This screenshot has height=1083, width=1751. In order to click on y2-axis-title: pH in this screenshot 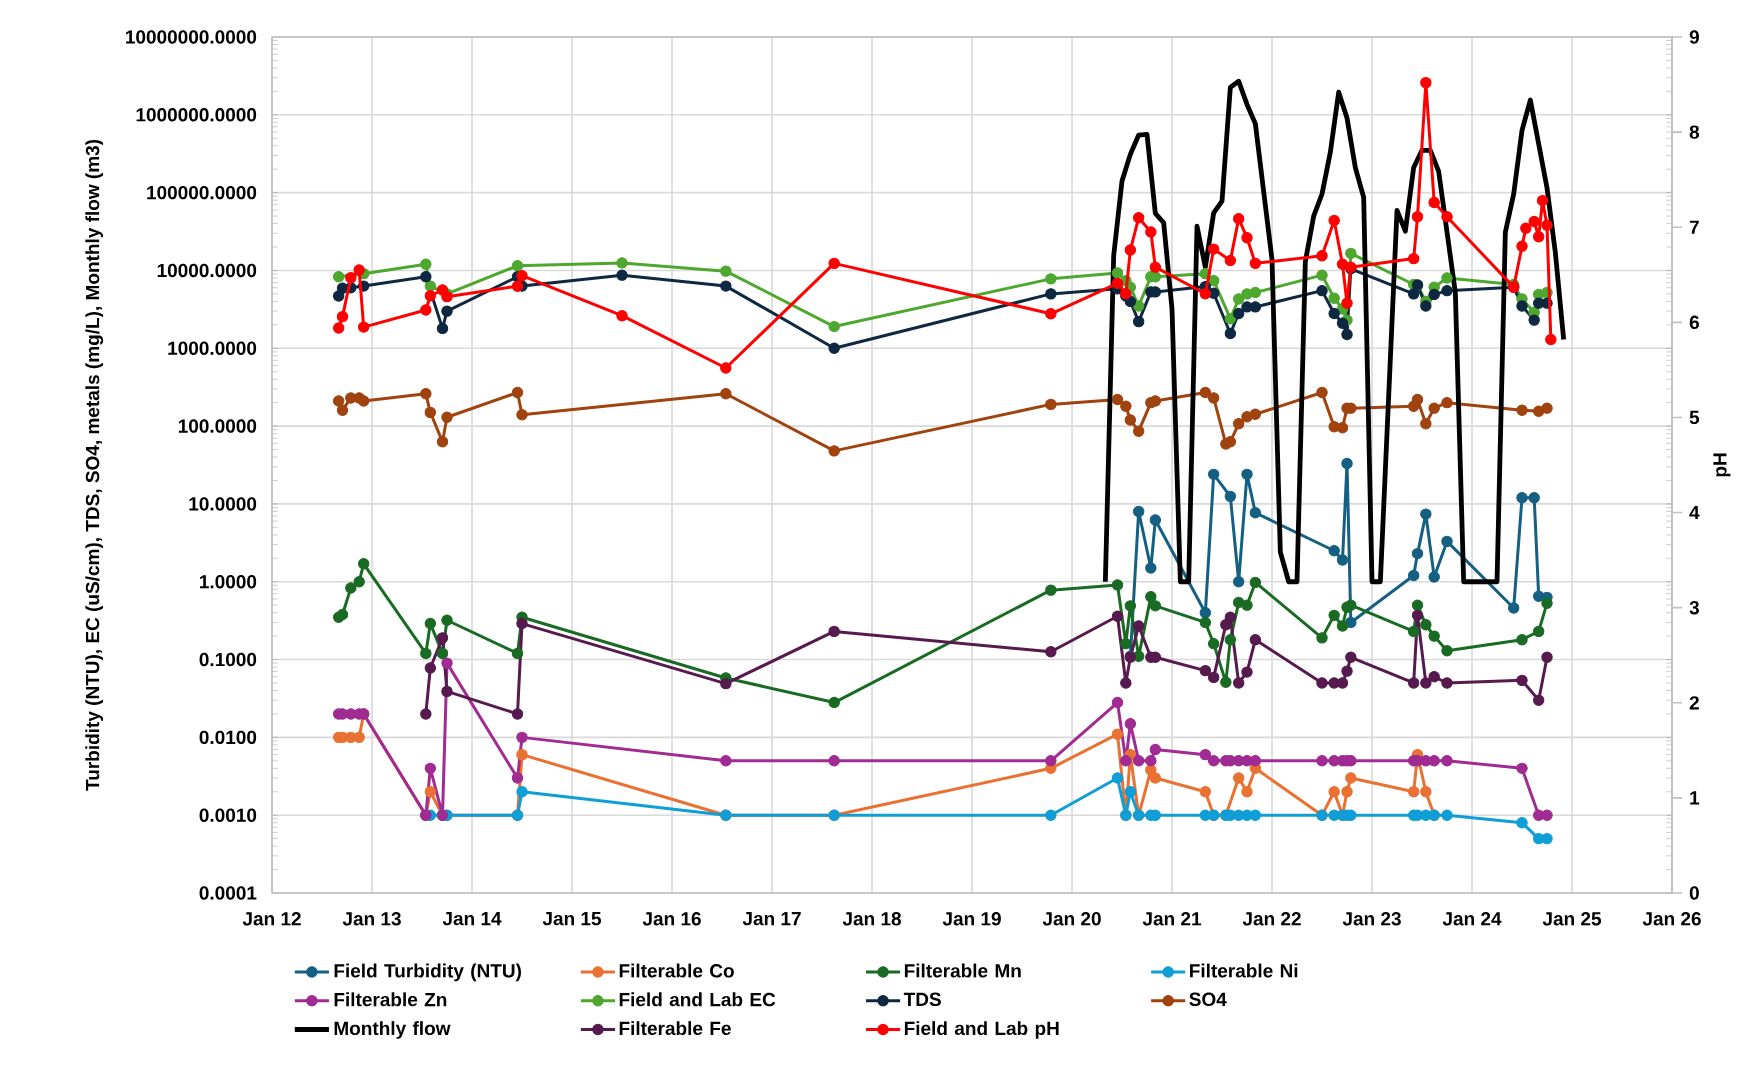, I will do `click(1722, 465)`.